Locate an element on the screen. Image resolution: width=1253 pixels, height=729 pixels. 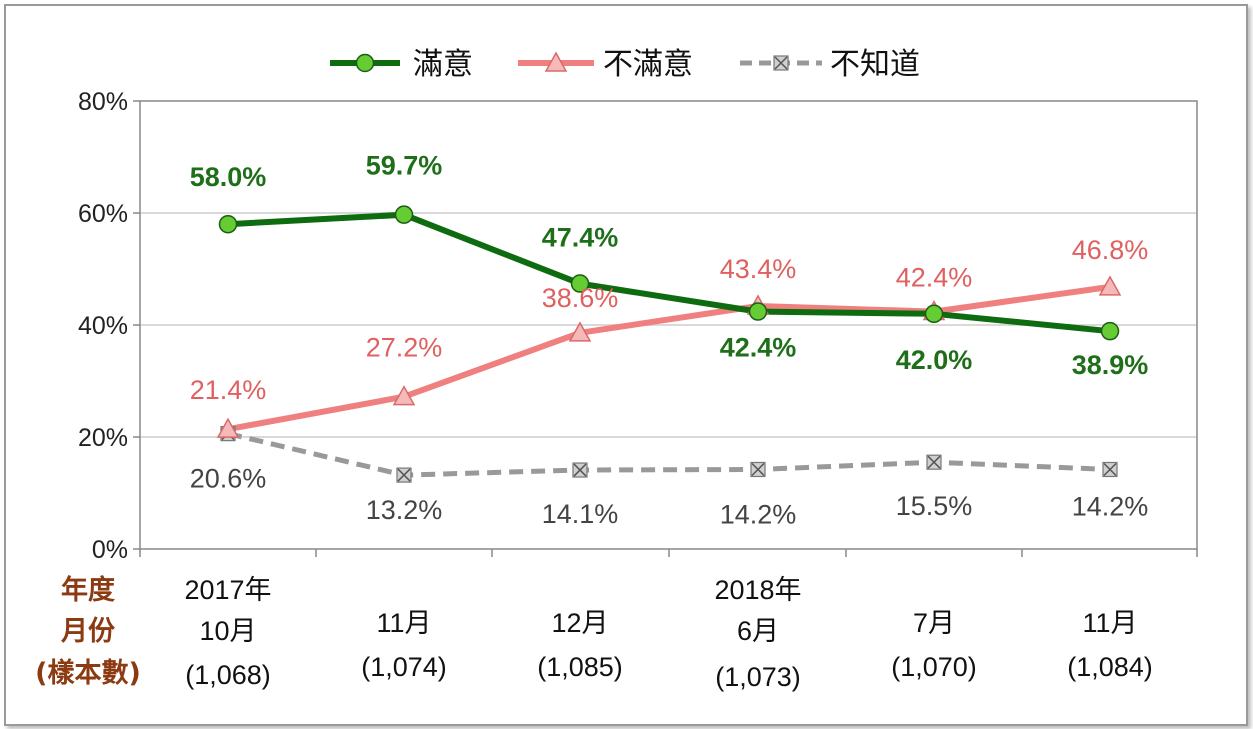
data-label-satisfied: 47.4% is located at coordinates (580, 238).